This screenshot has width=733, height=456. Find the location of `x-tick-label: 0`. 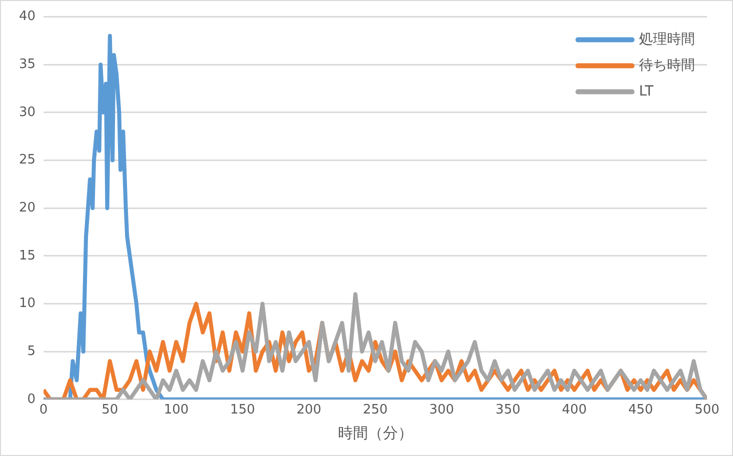

x-tick-label: 0 is located at coordinates (43, 410).